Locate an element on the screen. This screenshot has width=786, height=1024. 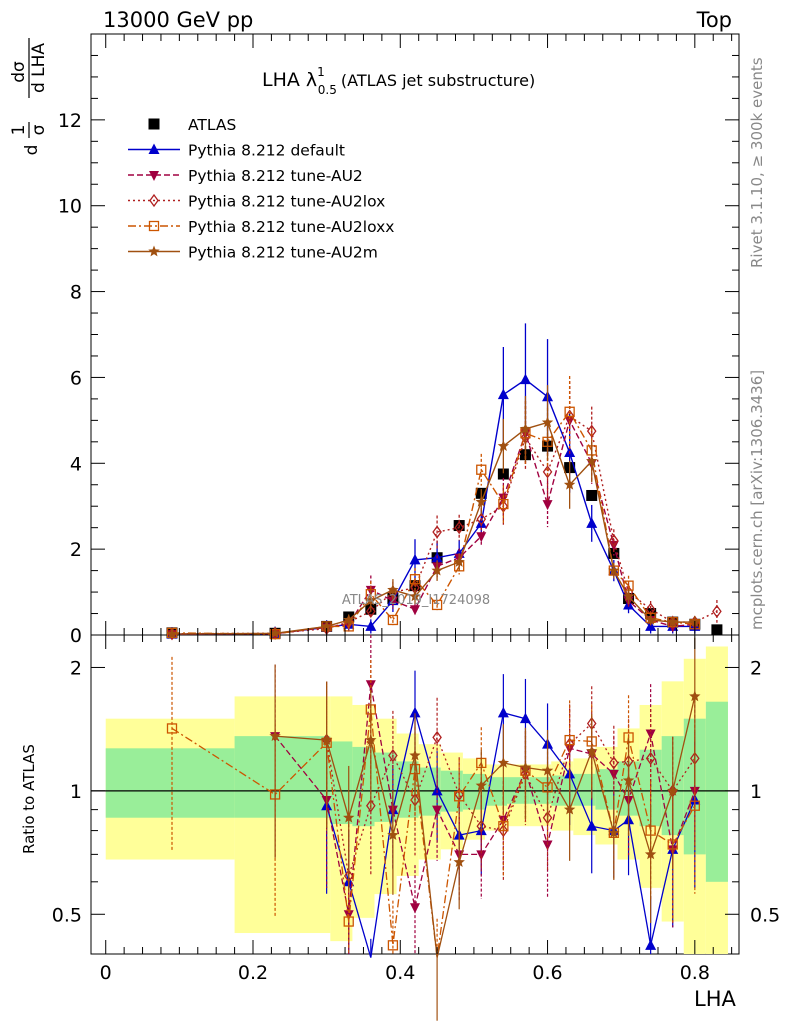
y-tick-label: 2 is located at coordinates (76, 550).